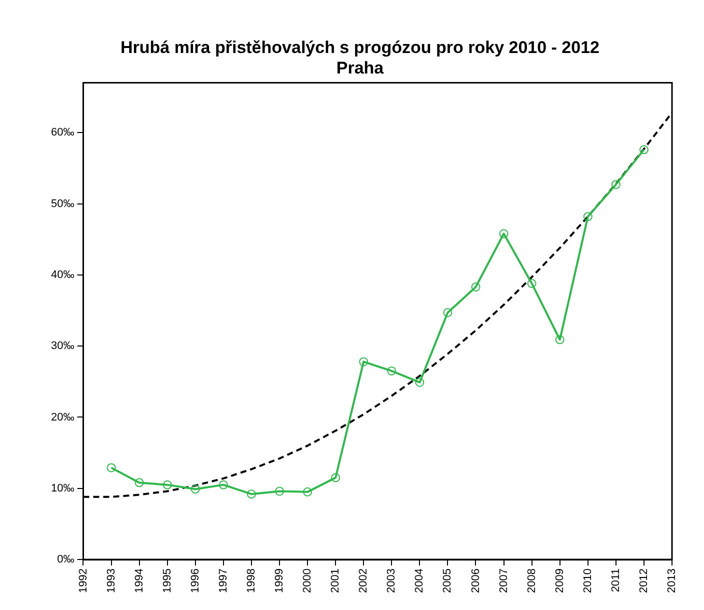 Image resolution: width=704 pixels, height=610 pixels. Describe the element at coordinates (195, 581) in the screenshot. I see `x-tick-label: 1996` at that location.